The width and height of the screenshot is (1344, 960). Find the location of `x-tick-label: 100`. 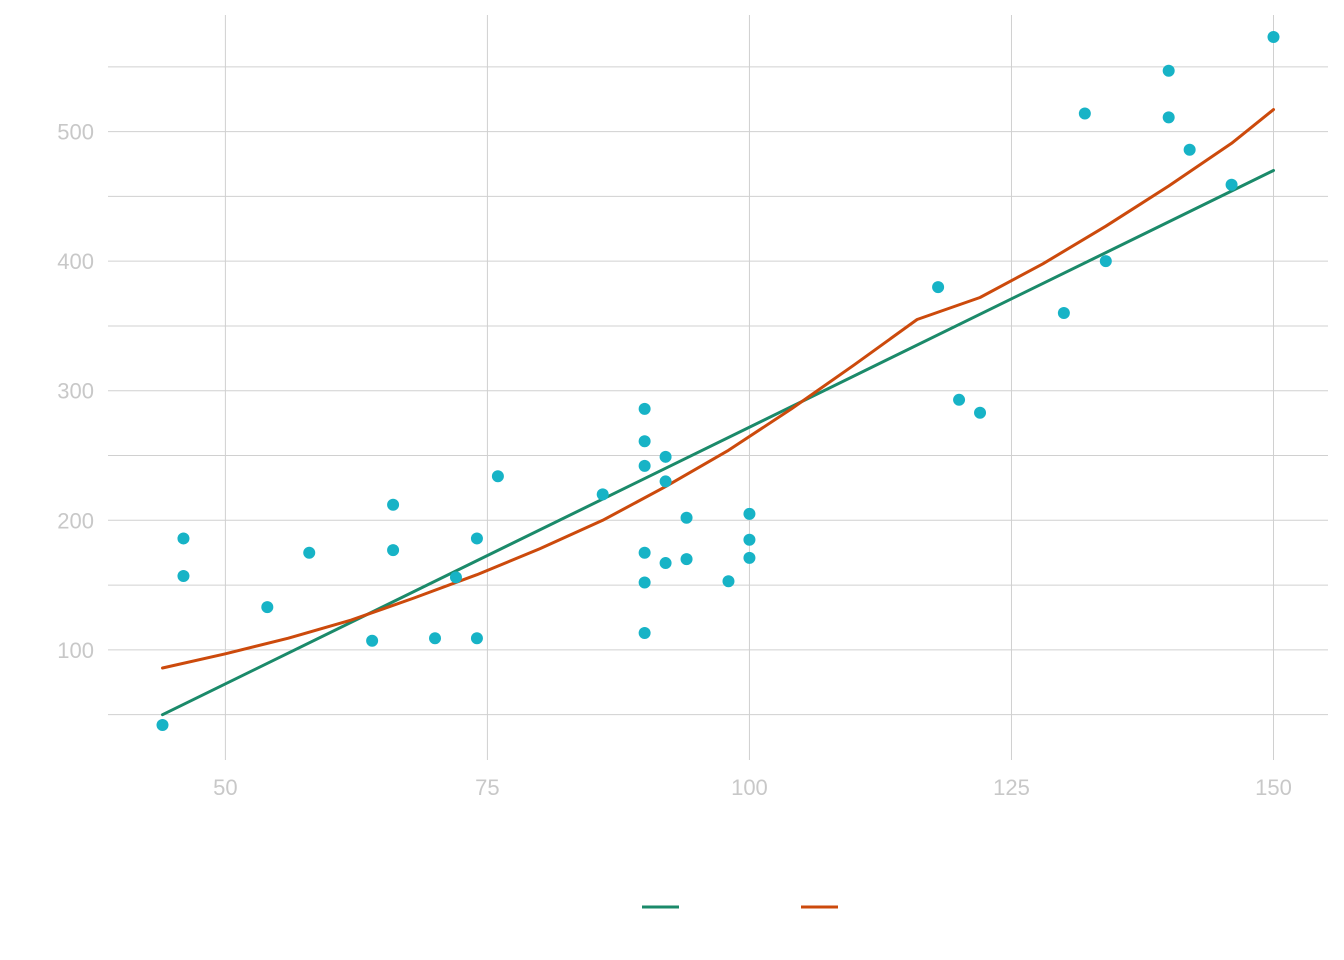

x-tick-label: 100 is located at coordinates (749, 787).